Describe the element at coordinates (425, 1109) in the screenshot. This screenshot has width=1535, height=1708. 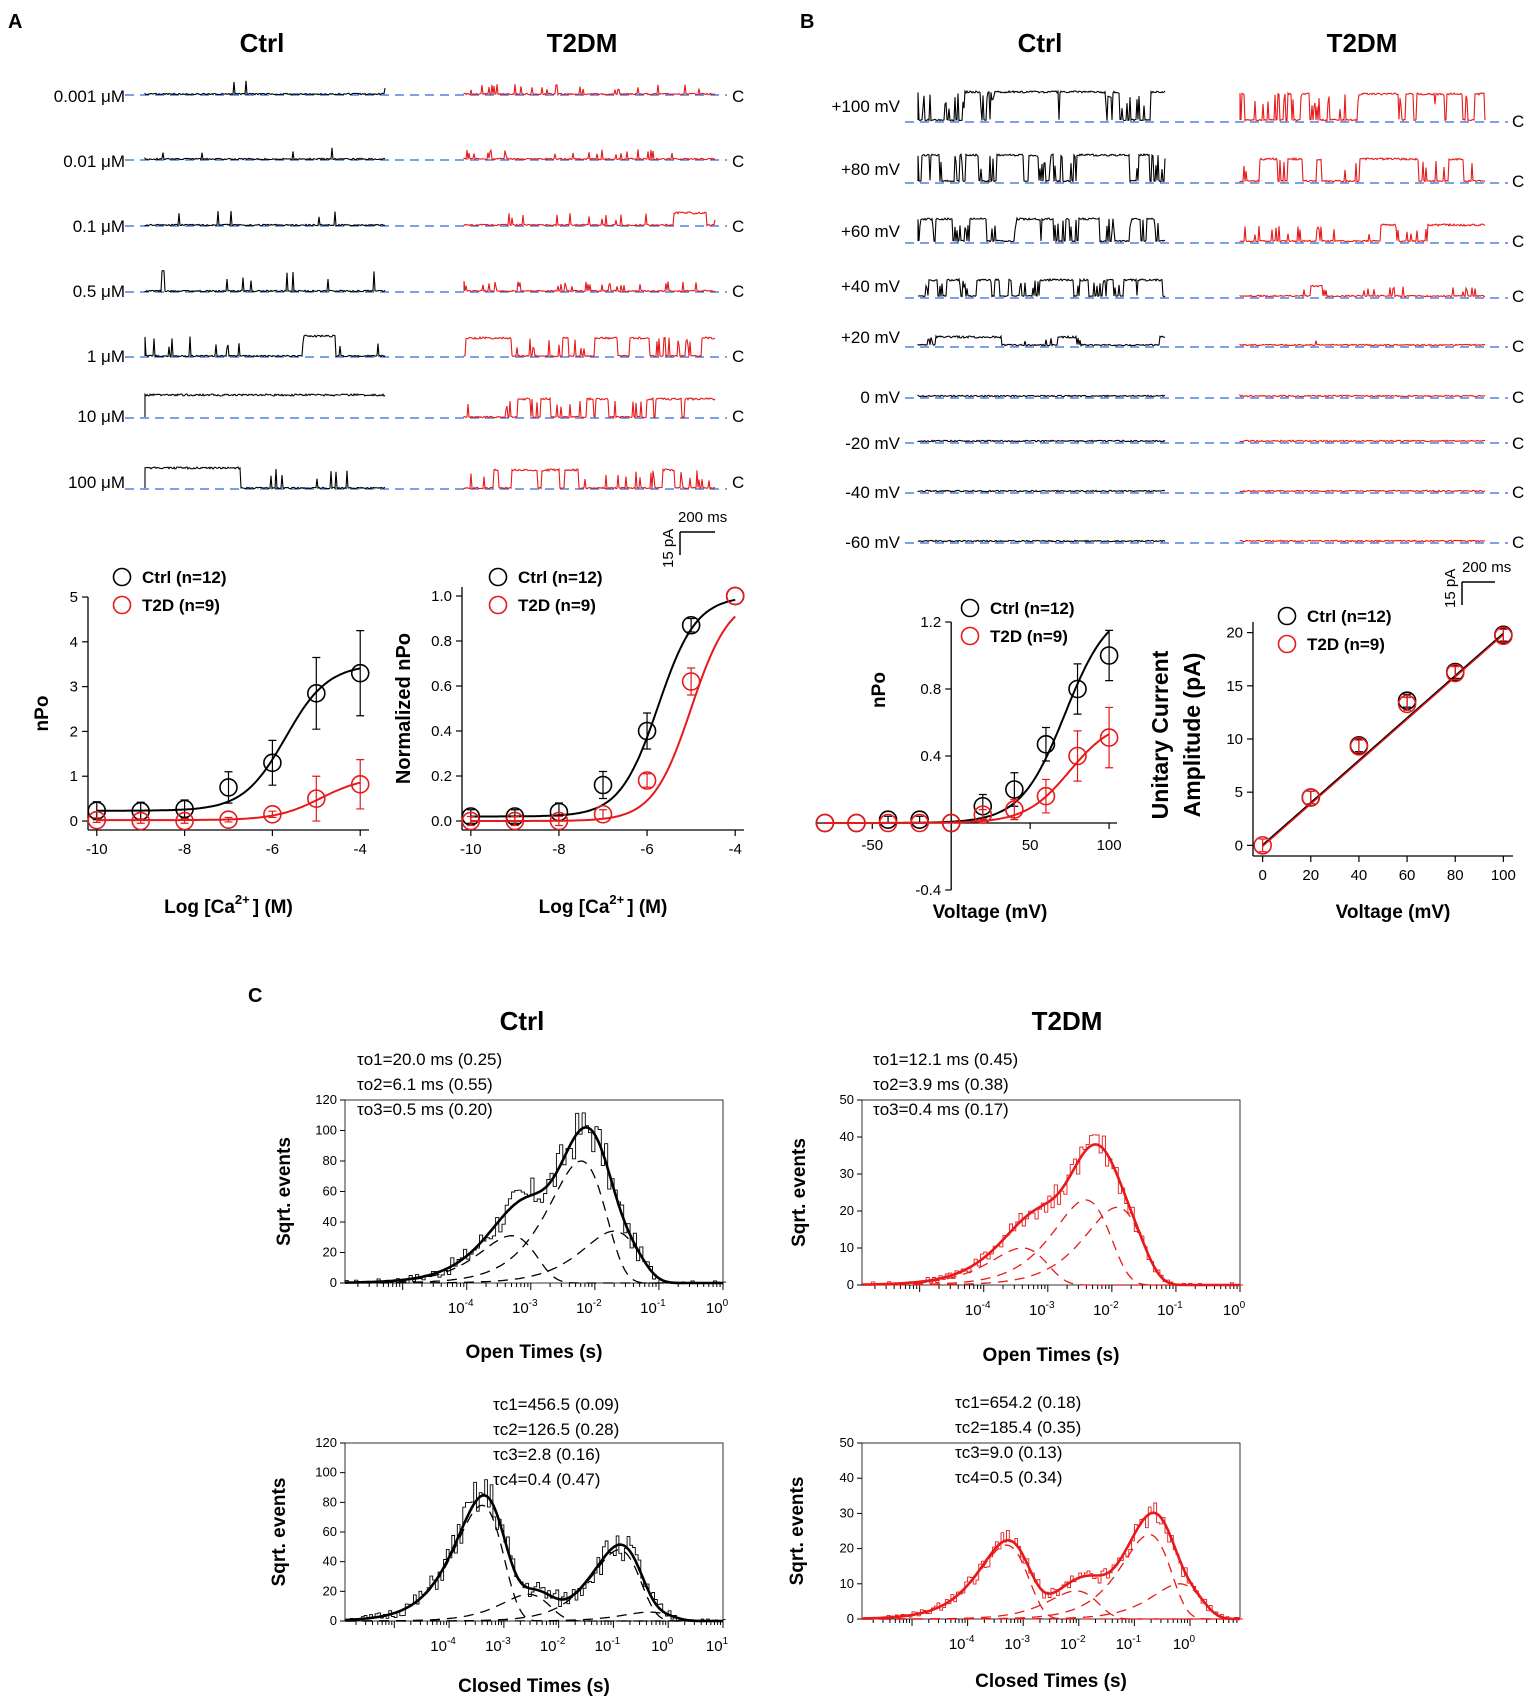
I see `ctrl-open-fit-text: τo3=0.5 ms (0.20)` at that location.